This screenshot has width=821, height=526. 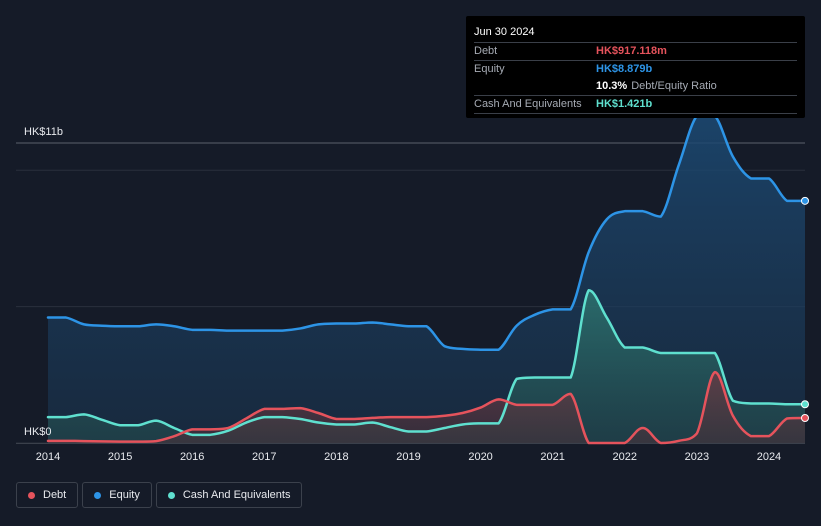 I want to click on legend-item-debt: Debt, so click(x=47, y=495).